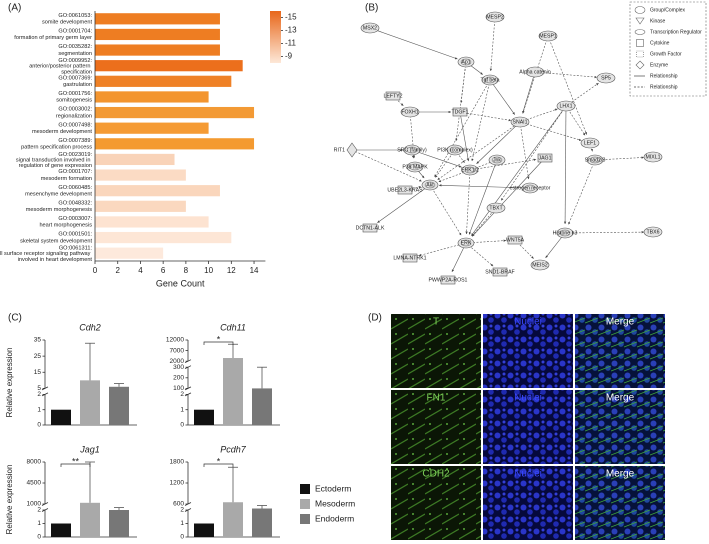 The width and height of the screenshot is (709, 544). I want to click on x-tick-label: 6, so click(163, 270).